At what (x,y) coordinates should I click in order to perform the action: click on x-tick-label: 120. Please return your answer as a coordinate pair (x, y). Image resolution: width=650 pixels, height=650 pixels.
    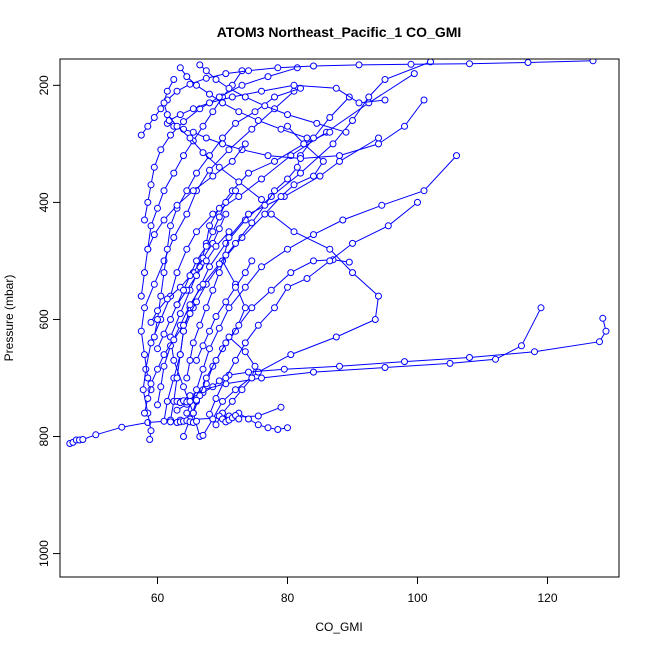
    Looking at the image, I should click on (547, 598).